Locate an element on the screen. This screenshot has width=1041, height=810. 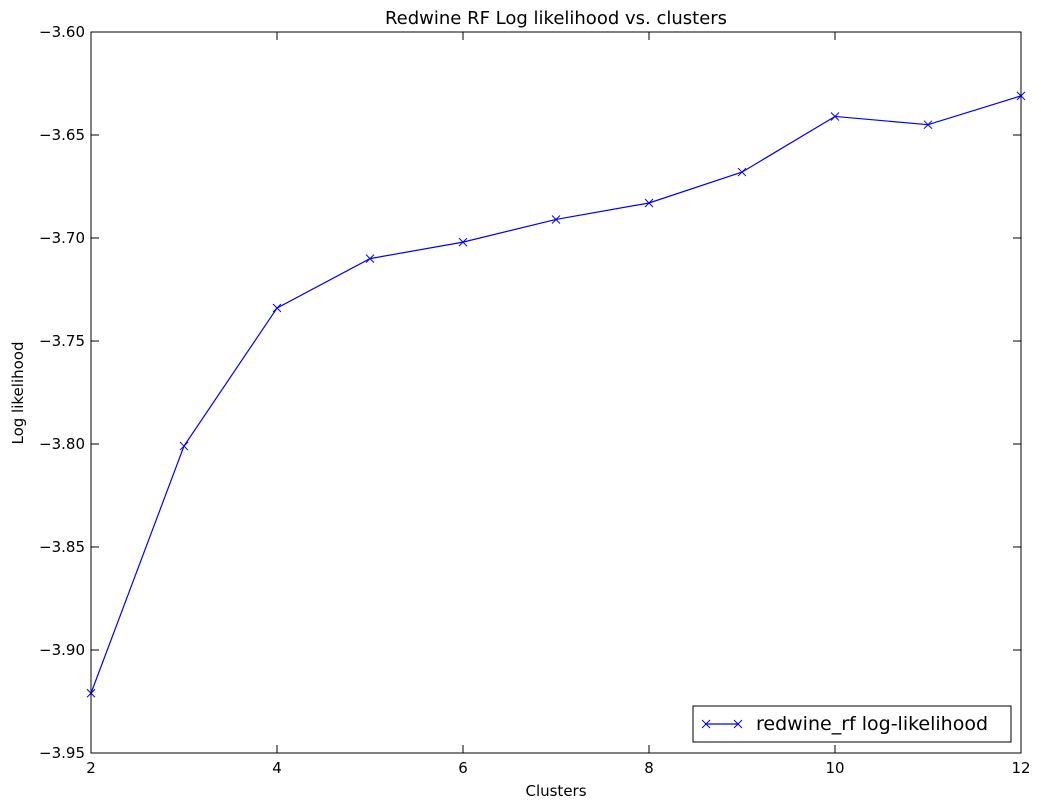
y-tick-label-7: −3.60 is located at coordinates (62, 32).